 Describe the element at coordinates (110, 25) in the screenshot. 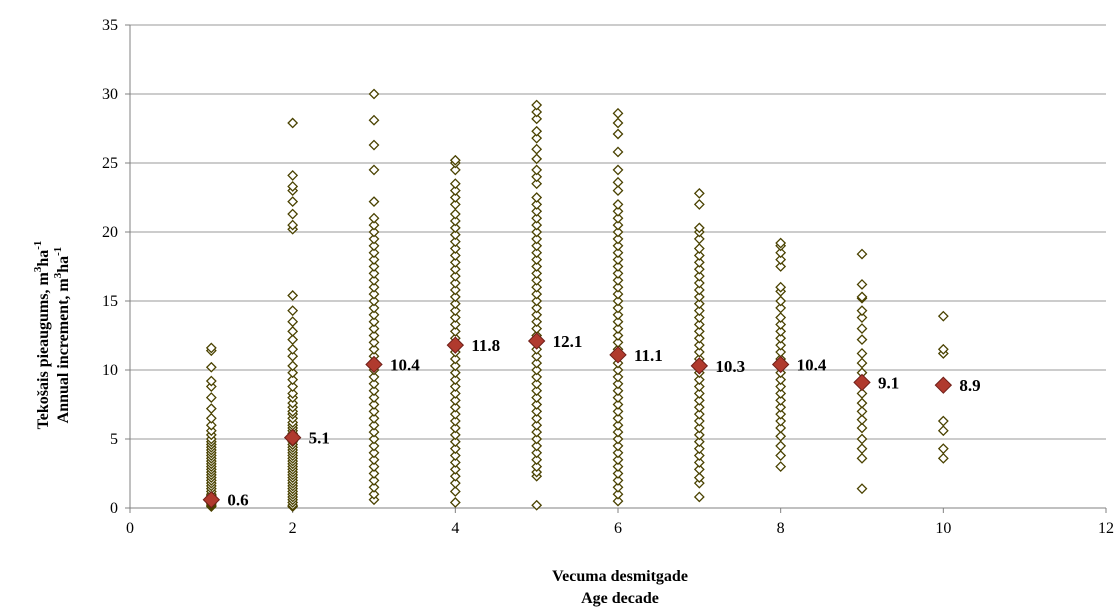

I see `y-tick-label-7: 35` at that location.